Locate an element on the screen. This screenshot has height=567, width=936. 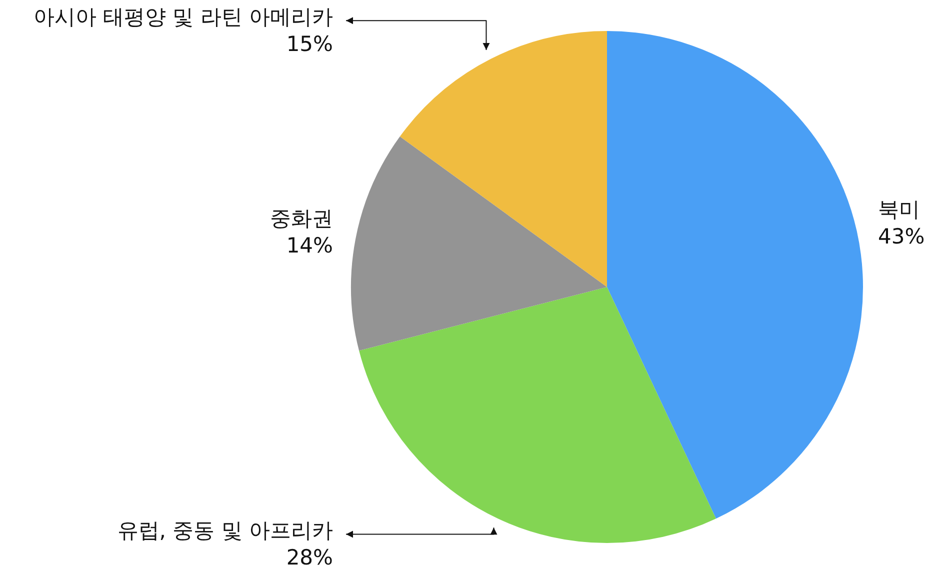
data-label: 43% is located at coordinates (901, 236).